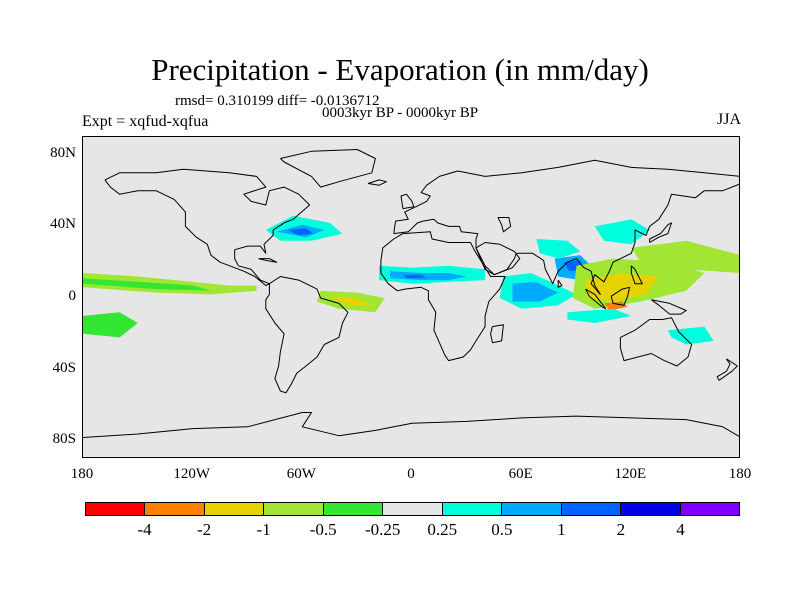 This screenshot has width=800, height=600. Describe the element at coordinates (680, 529) in the screenshot. I see `colorbar-label: 4` at that location.